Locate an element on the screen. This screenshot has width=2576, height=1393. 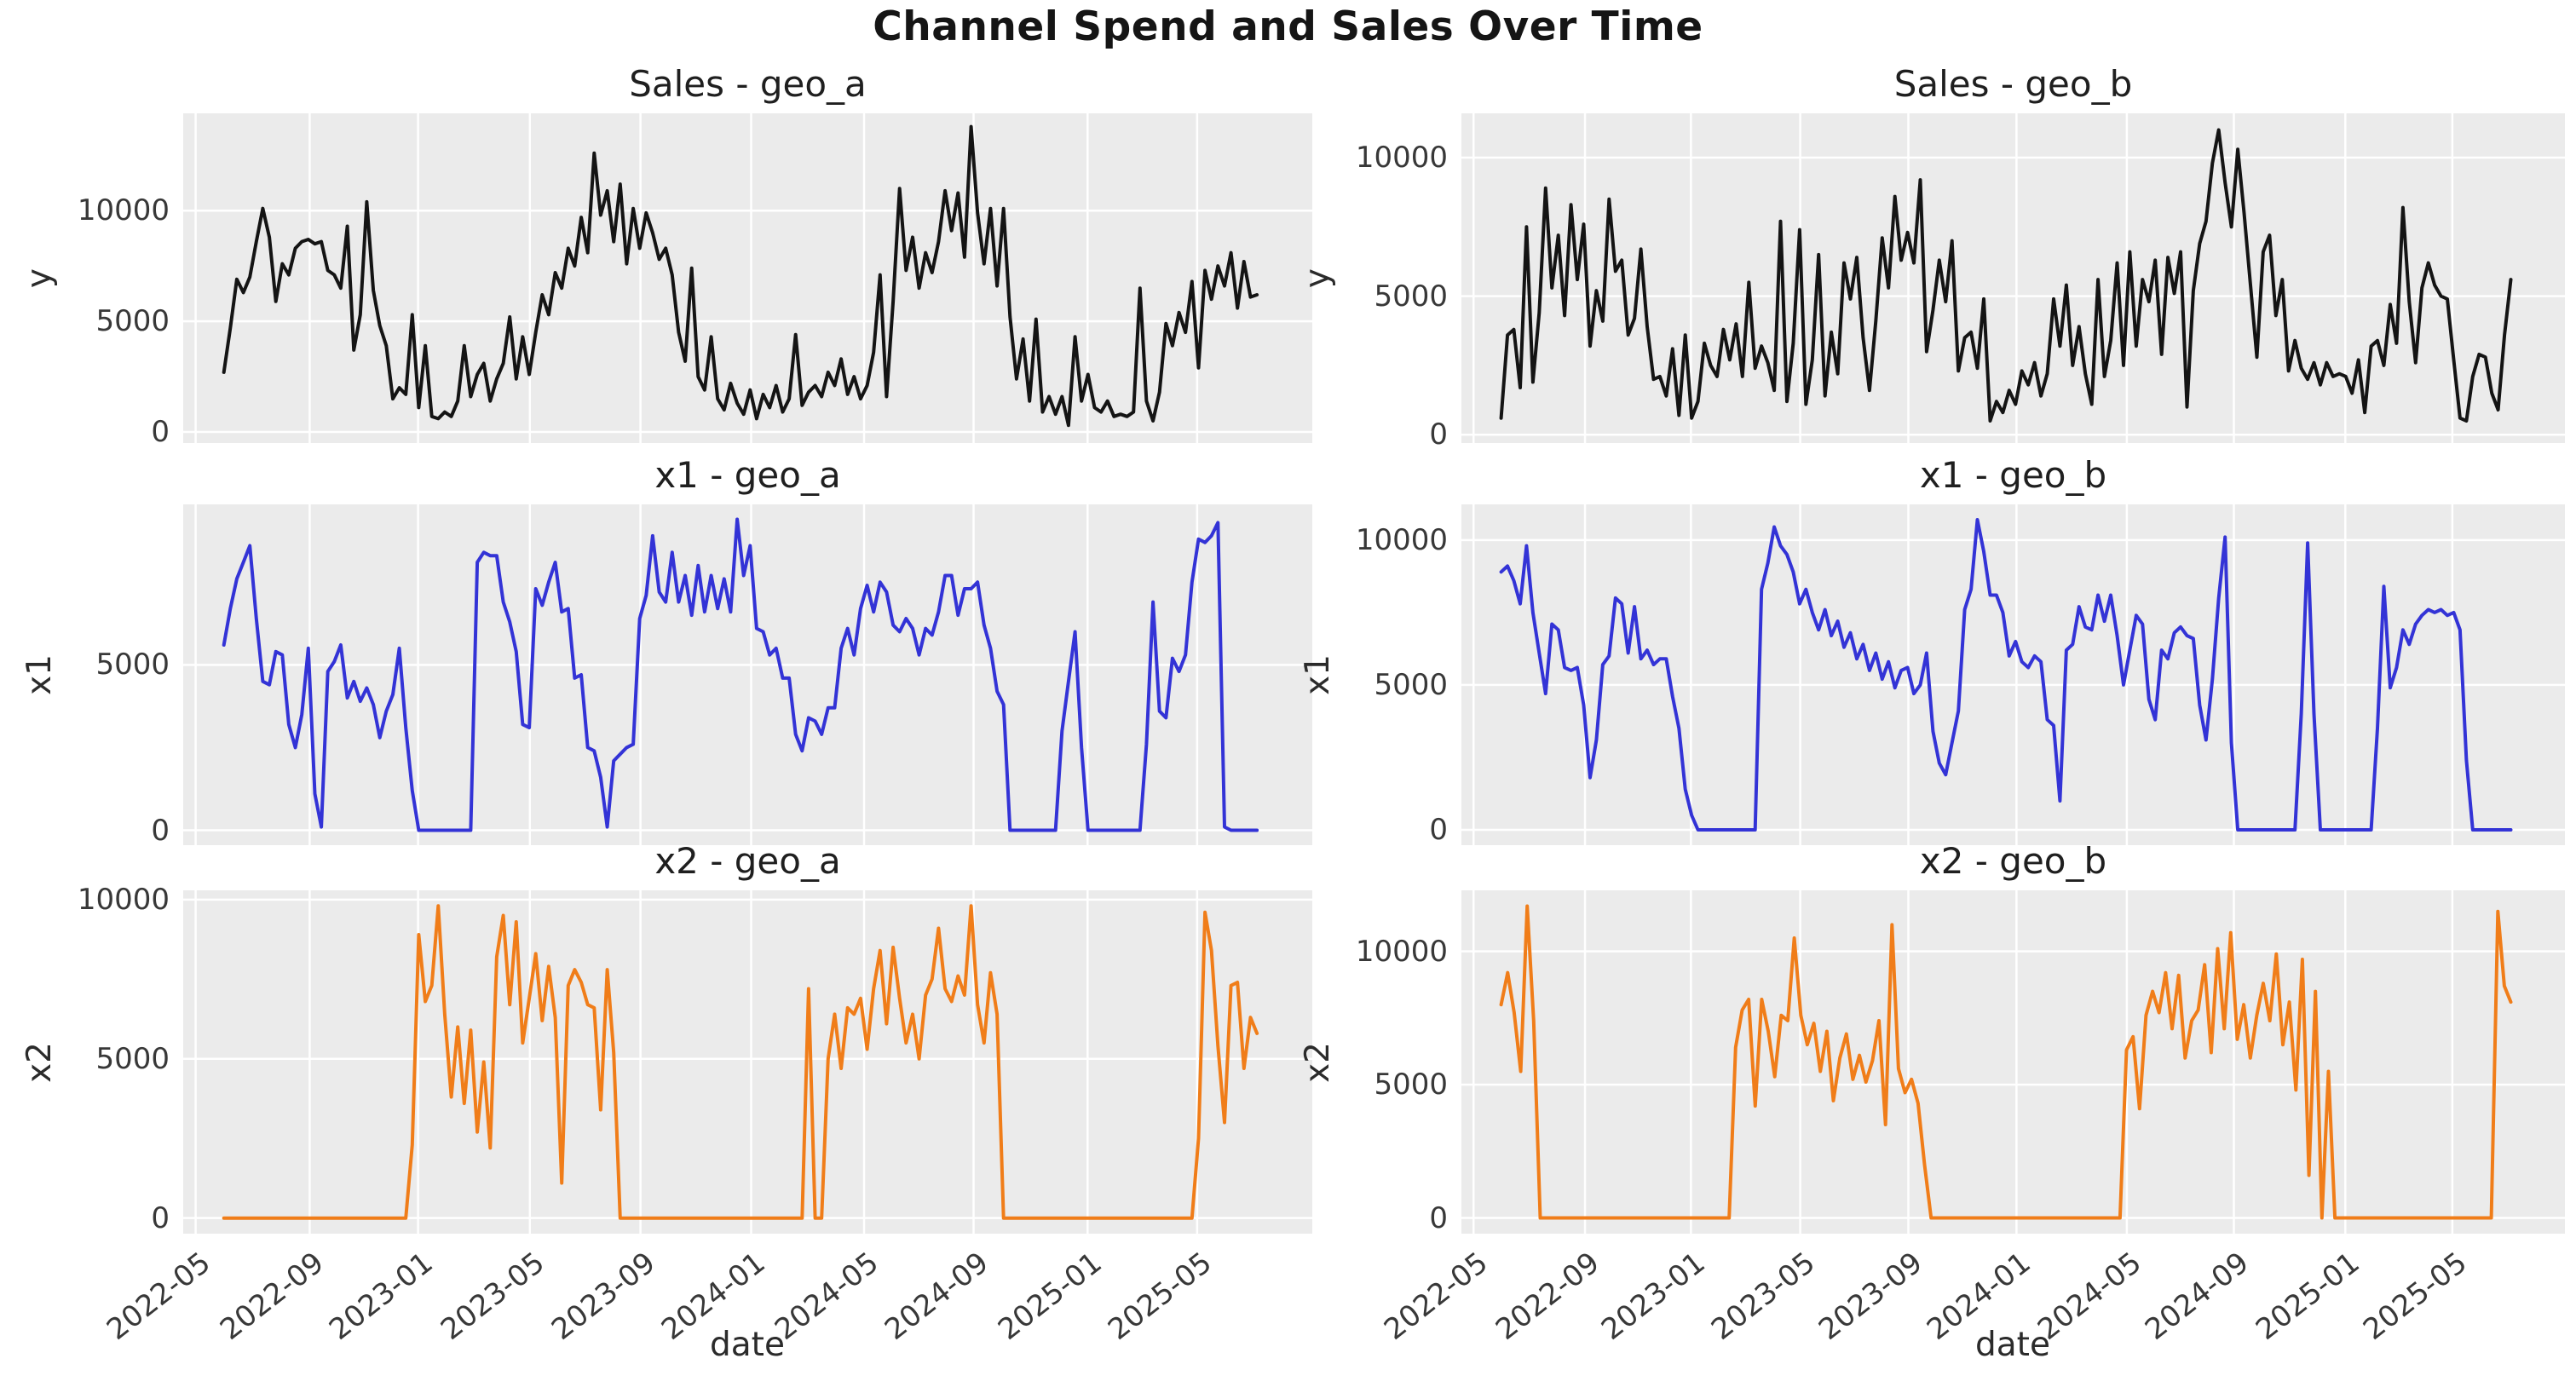
panel-sales-geo-b: Sales - geo_b y 0 5000 10000 is located at coordinates (1932, 257).